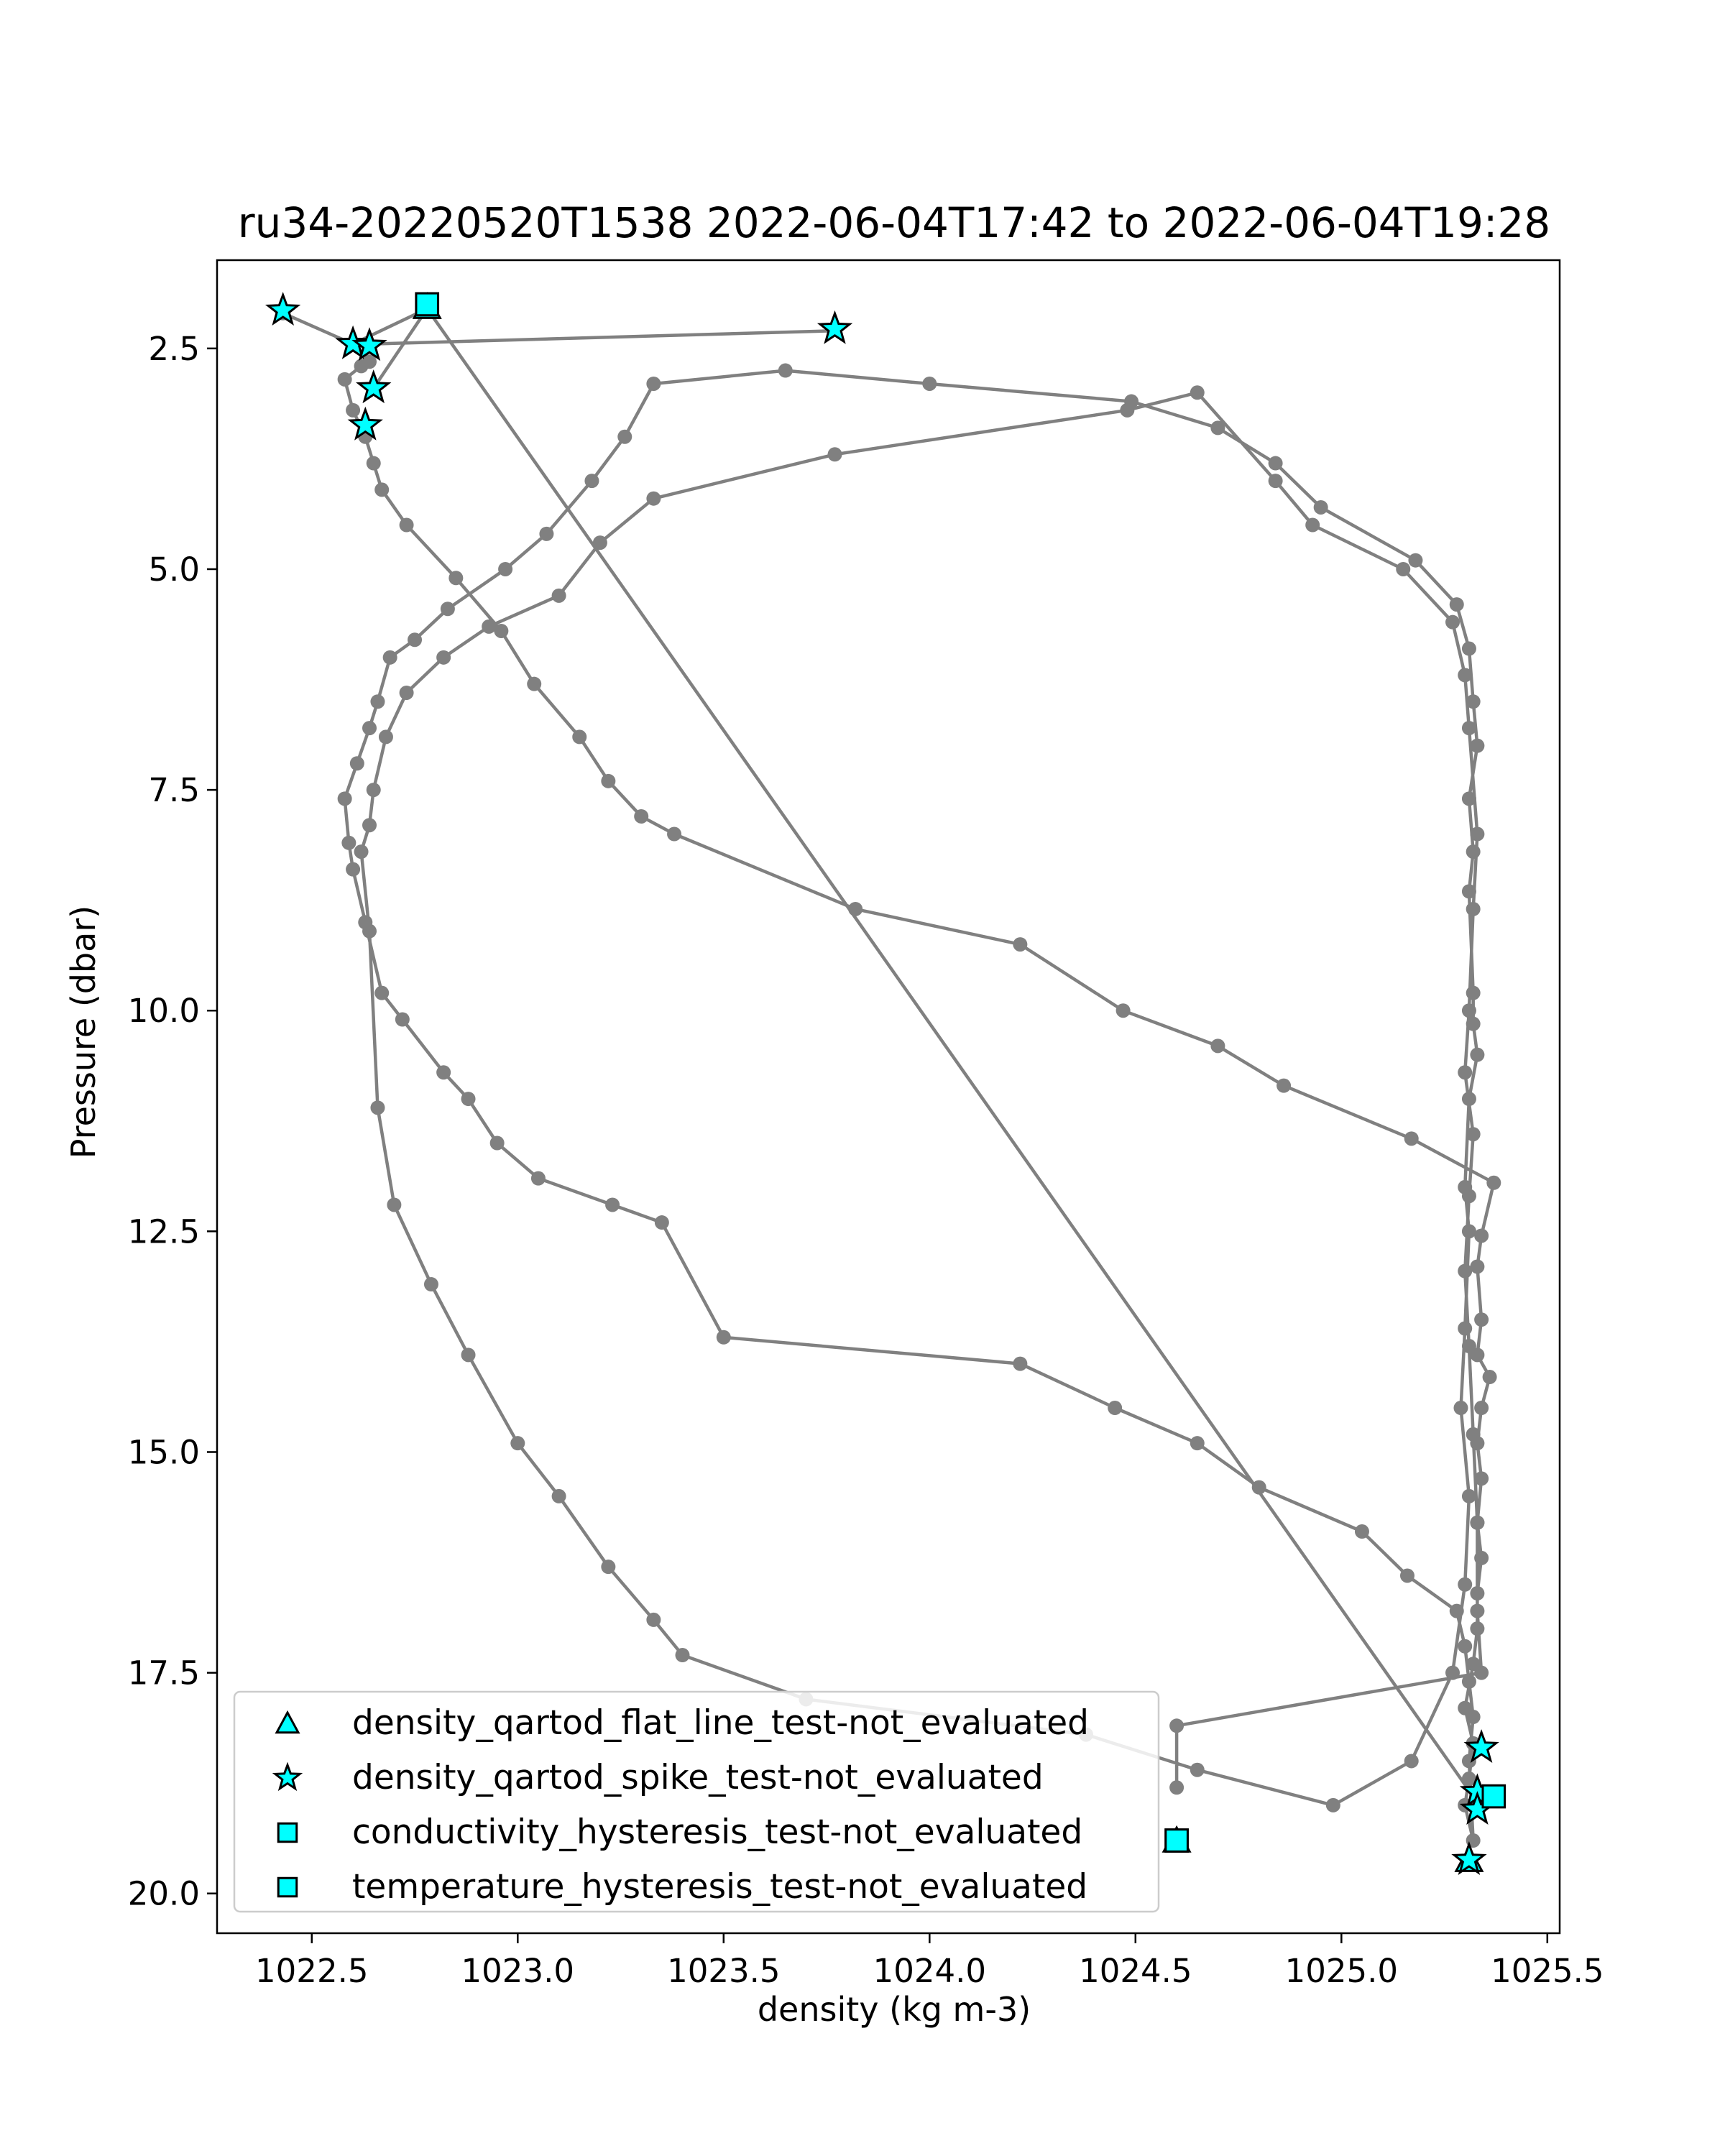 This screenshot has height=2156, width=1725. Describe the element at coordinates (164, 1894) in the screenshot. I see `y-tick-label: 20.0` at that location.